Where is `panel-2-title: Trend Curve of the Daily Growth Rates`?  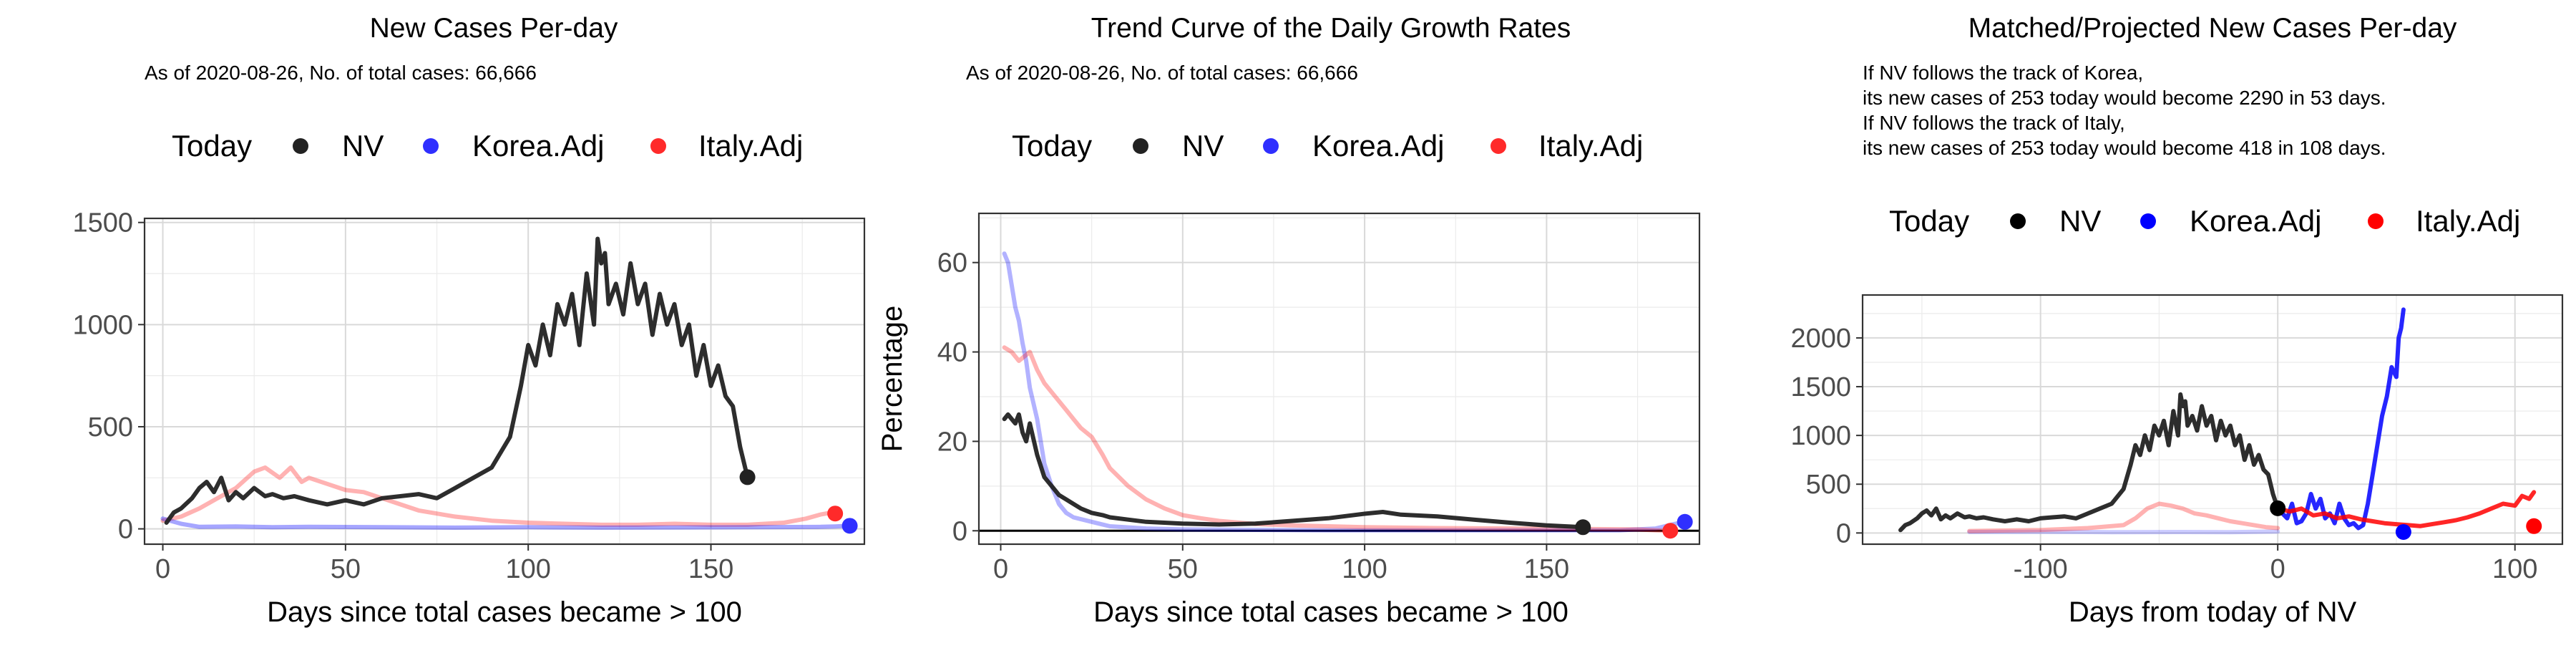 panel-2-title: Trend Curve of the Daily Growth Rates is located at coordinates (1331, 28).